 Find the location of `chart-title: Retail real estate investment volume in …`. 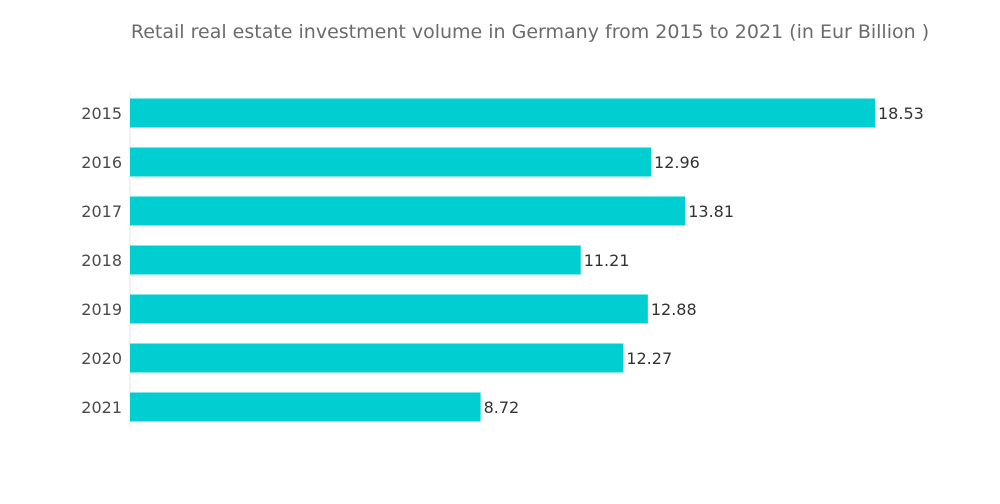

chart-title: Retail real estate investment volume in … is located at coordinates (530, 32).